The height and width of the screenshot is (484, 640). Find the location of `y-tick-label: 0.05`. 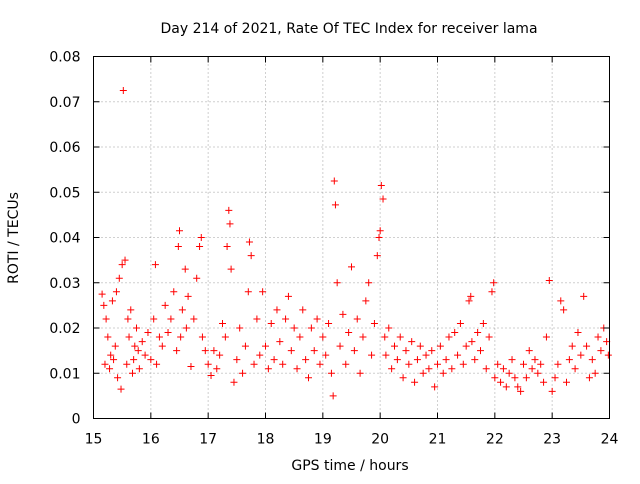

y-tick-label: 0.05 is located at coordinates (64, 193).